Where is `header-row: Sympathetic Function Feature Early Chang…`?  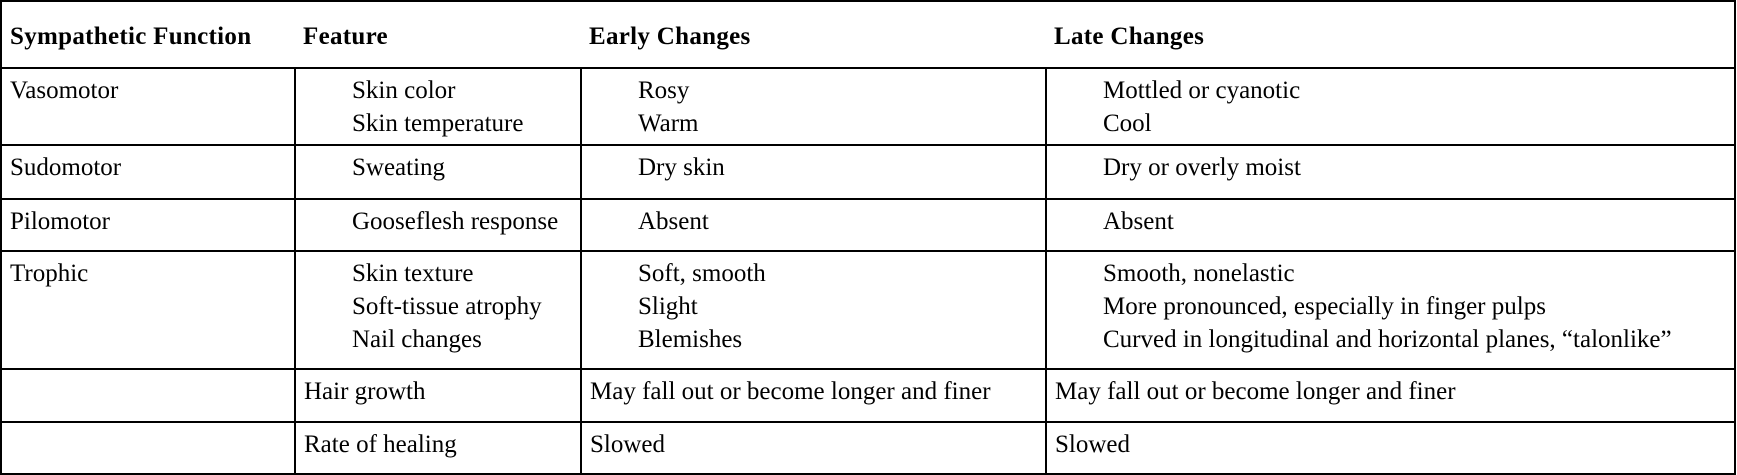 header-row: Sympathetic Function Feature Early Chang… is located at coordinates (868, 34).